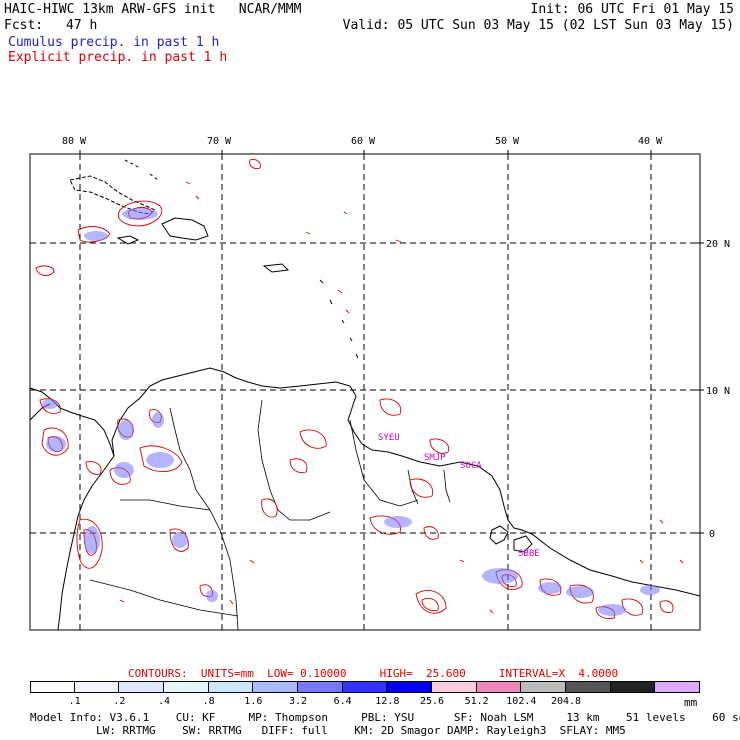 The image size is (740, 740). Describe the element at coordinates (650, 141) in the screenshot. I see `lon-label-40w: 40 W` at that location.